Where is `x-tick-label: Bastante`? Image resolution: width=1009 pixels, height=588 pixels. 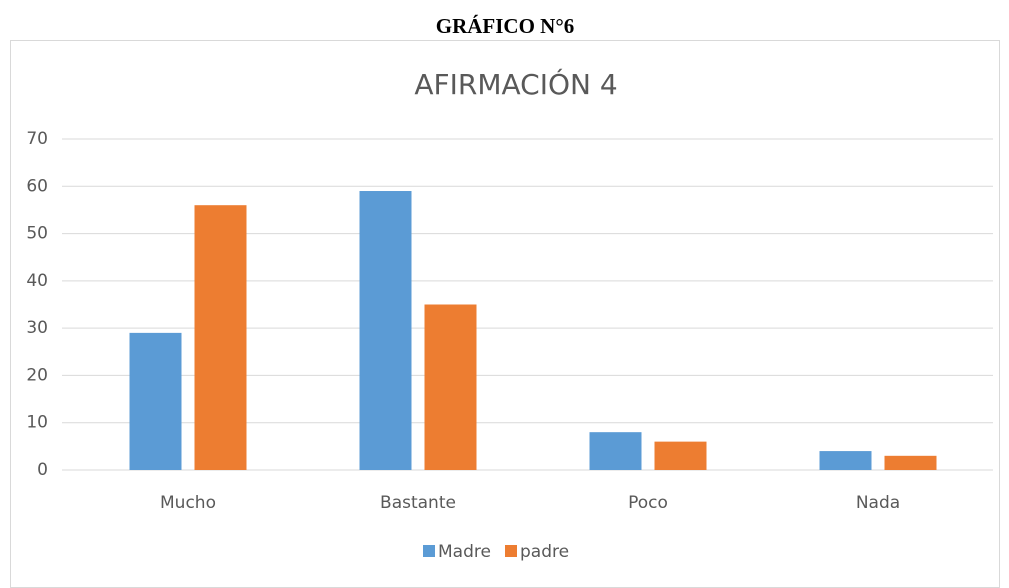 x-tick-label: Bastante is located at coordinates (418, 503).